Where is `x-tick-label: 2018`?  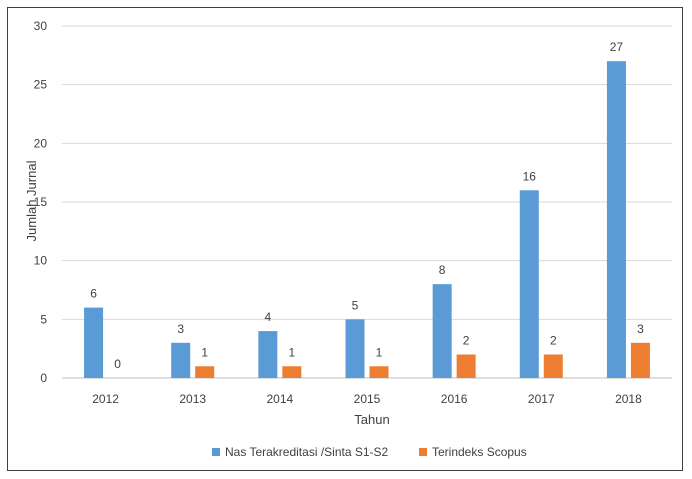
x-tick-label: 2018 is located at coordinates (628, 399).